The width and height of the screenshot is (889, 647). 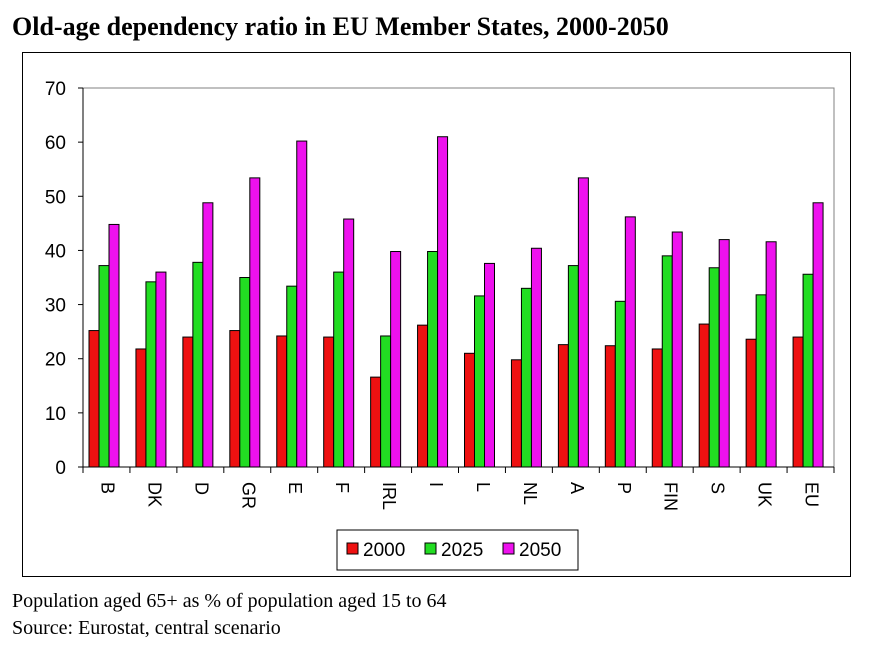 I want to click on bar-2050-NL, so click(x=536, y=357).